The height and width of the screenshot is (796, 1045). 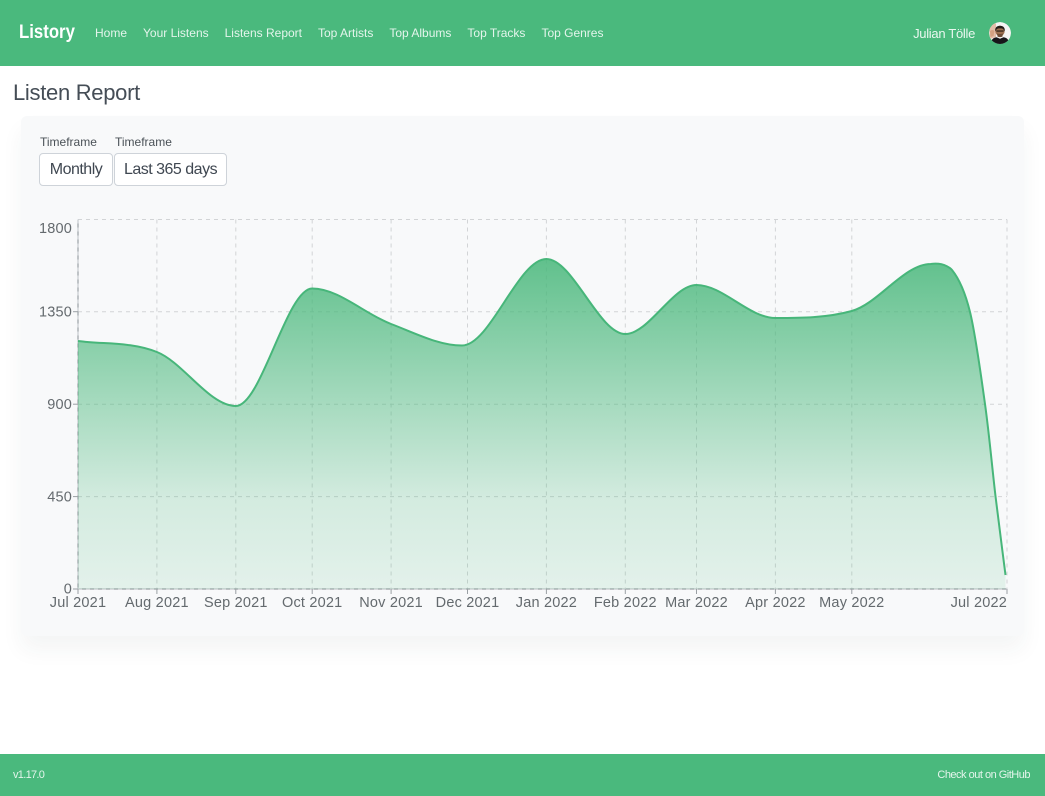 I want to click on svg-text: 1350, so click(x=55, y=312).